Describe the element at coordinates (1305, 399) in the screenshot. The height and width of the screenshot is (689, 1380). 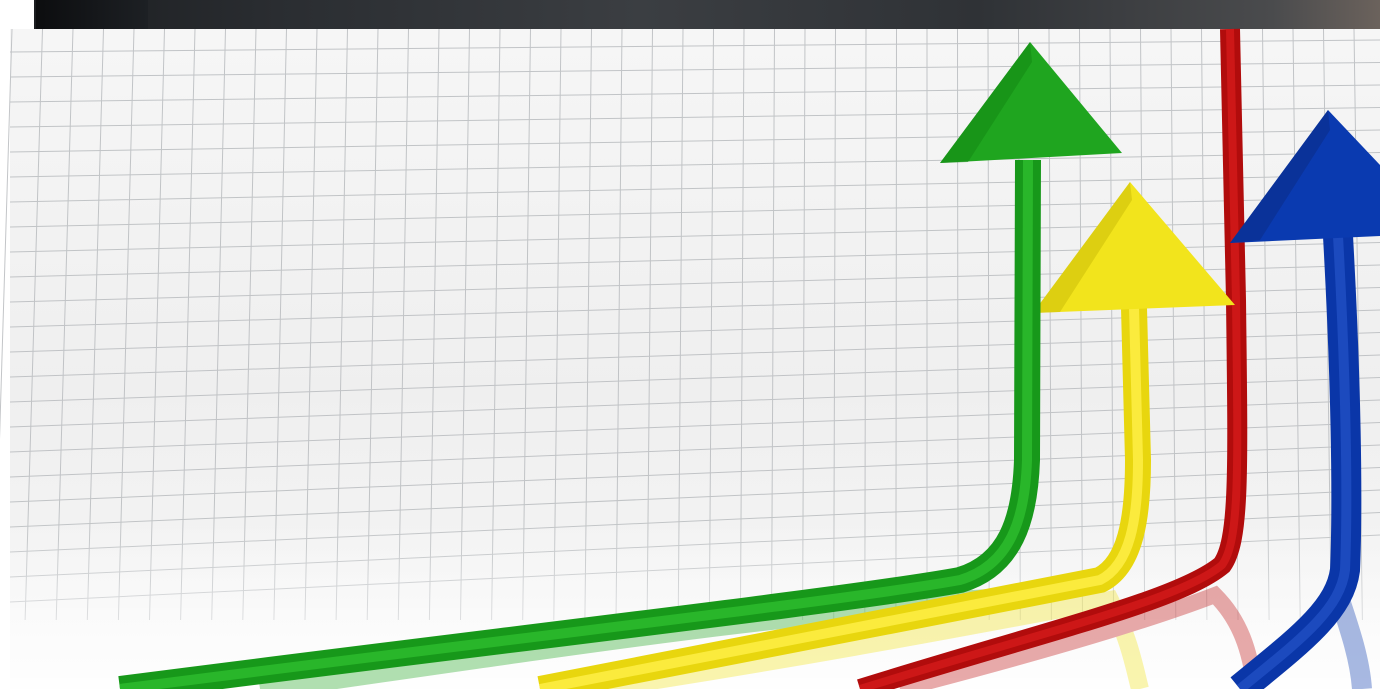
I see `blue-arrow` at that location.